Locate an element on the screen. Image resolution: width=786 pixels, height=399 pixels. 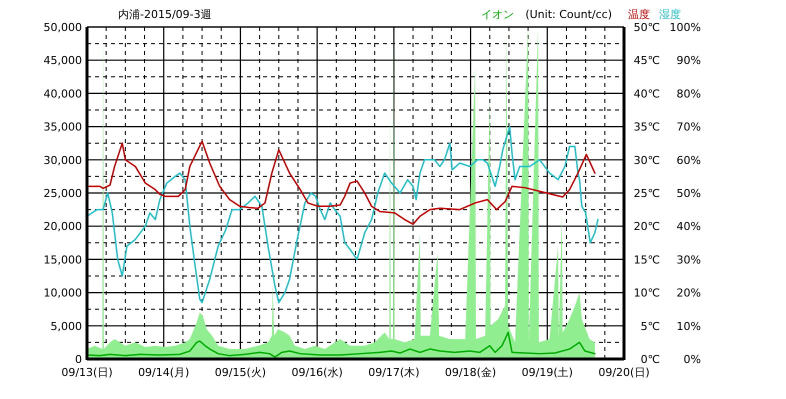
y2-tick-label: 5℃ is located at coordinates (650, 326).